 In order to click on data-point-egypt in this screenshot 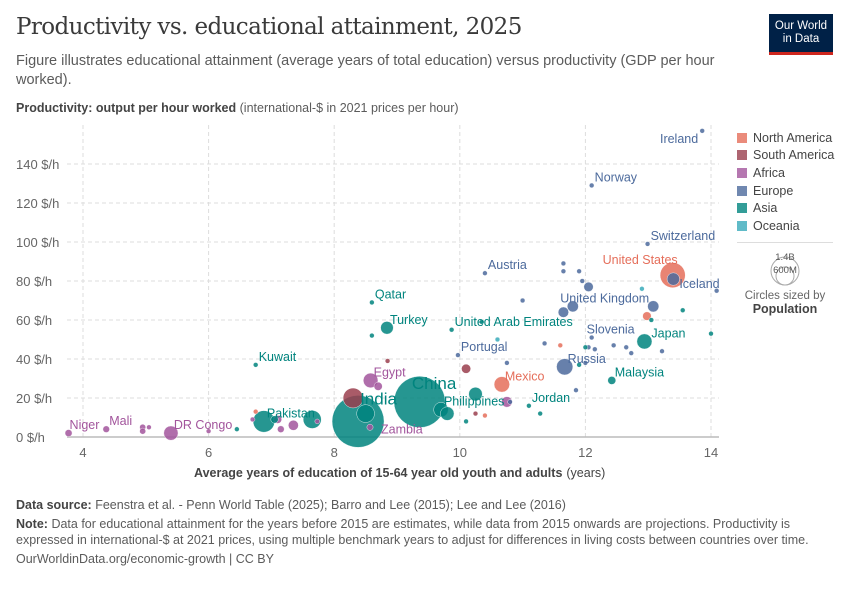, I will do `click(371, 380)`.